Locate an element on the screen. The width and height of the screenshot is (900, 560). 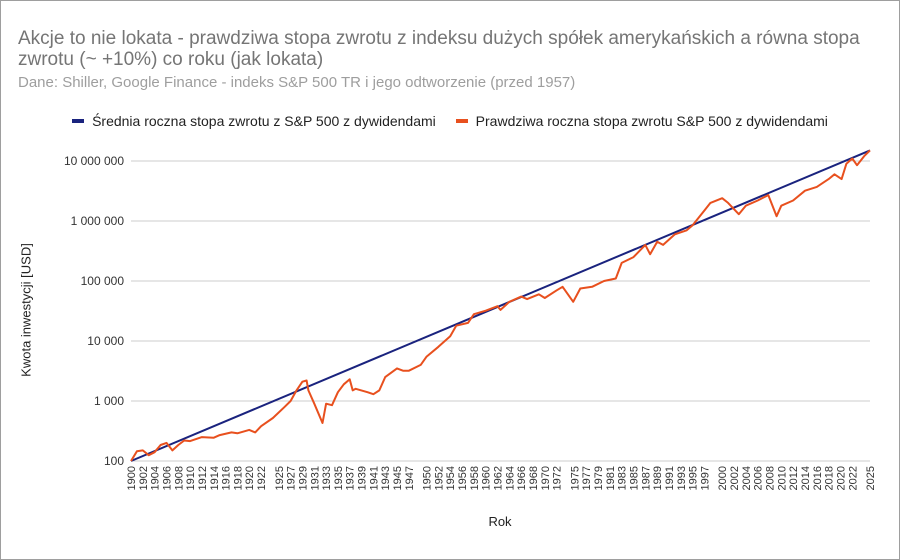
x-axis-label: Rok is located at coordinates (500, 521).